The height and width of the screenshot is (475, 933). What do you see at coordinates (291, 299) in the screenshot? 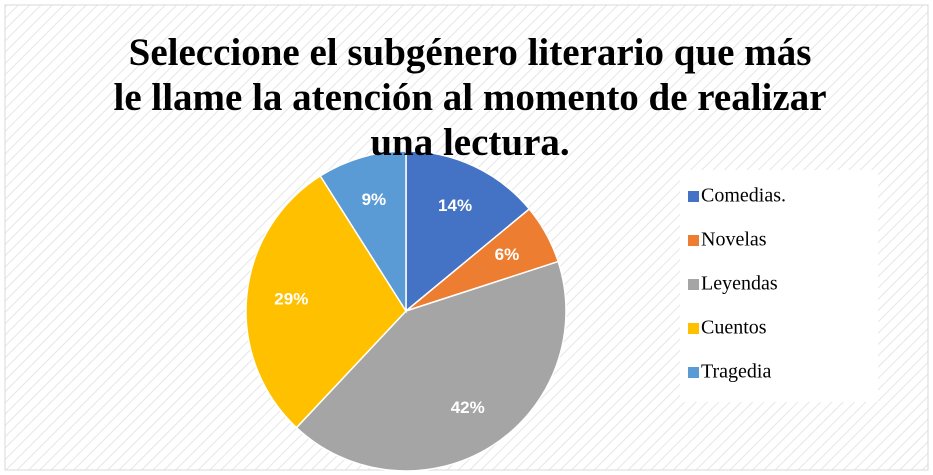
I see `data-label: 29%` at bounding box center [291, 299].